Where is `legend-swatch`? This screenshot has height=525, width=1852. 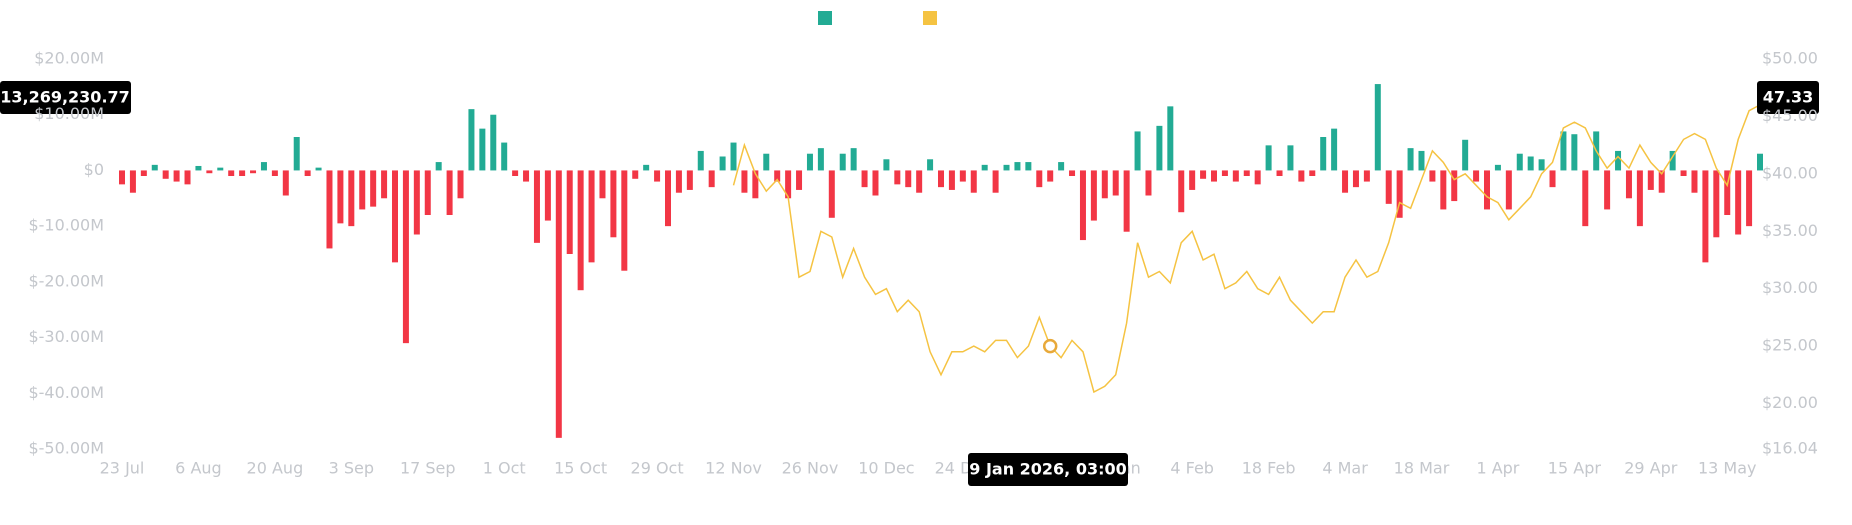 legend-swatch is located at coordinates (825, 18).